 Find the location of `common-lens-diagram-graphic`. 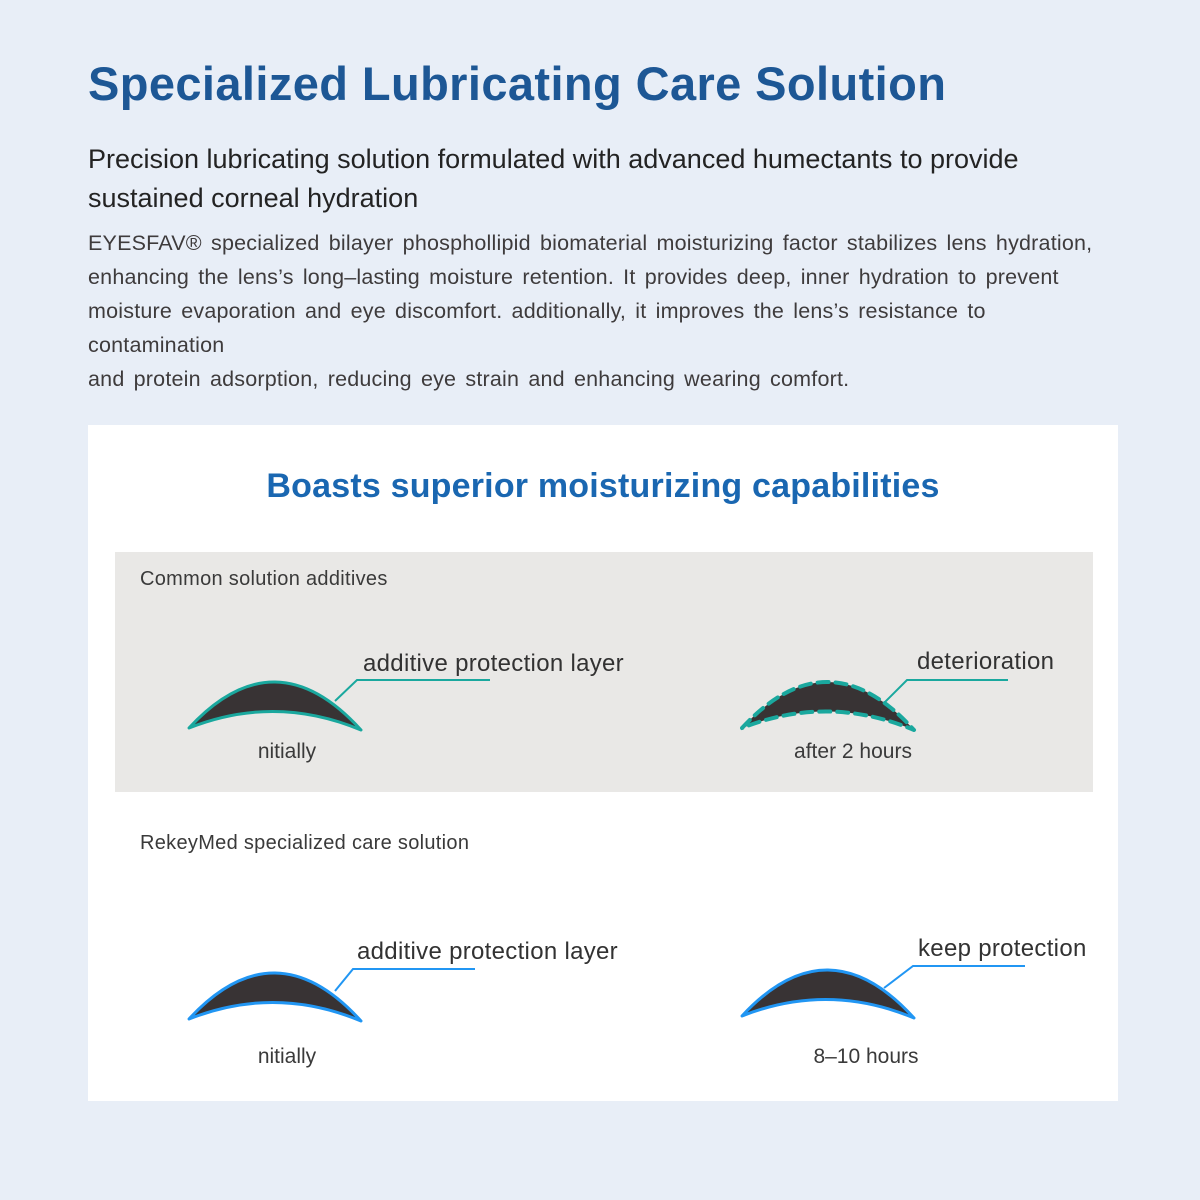

common-lens-diagram-graphic is located at coordinates (597, 705).